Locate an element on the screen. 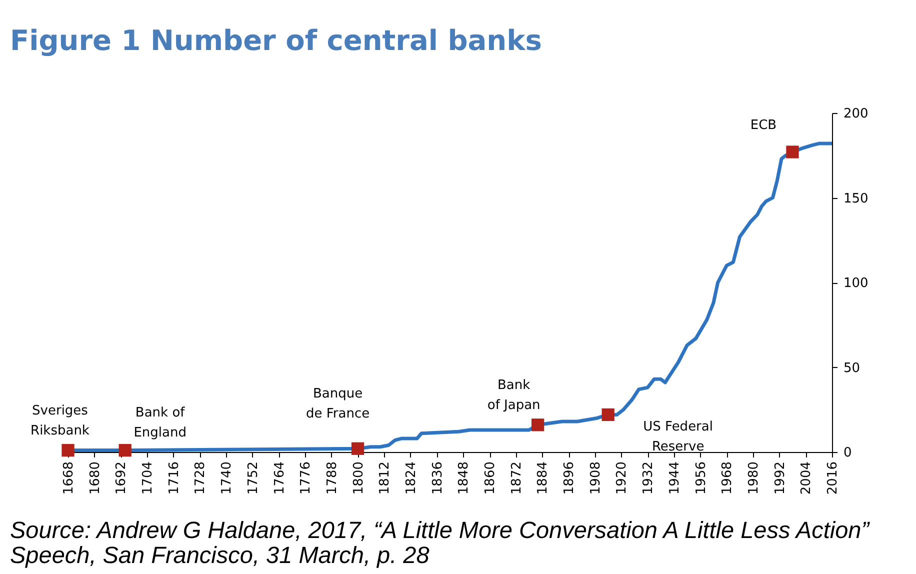 The image size is (916, 574). x-tick-label: 1680 is located at coordinates (95, 478).